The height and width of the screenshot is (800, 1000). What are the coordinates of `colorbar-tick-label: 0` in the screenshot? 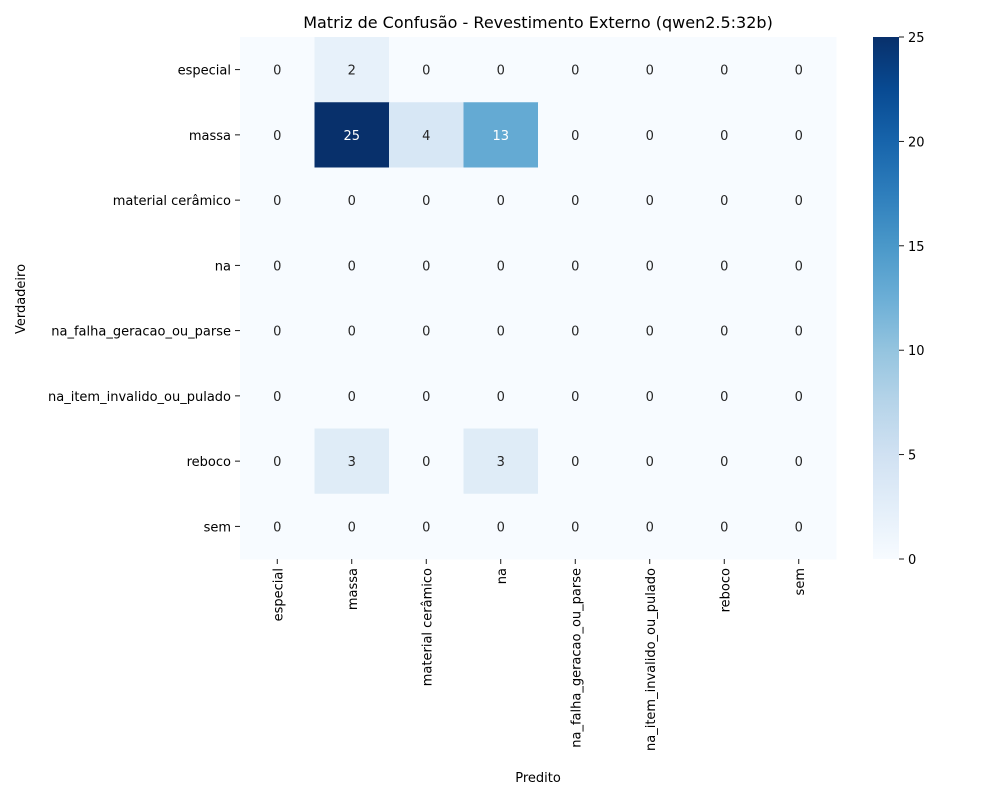 It's located at (912, 560).